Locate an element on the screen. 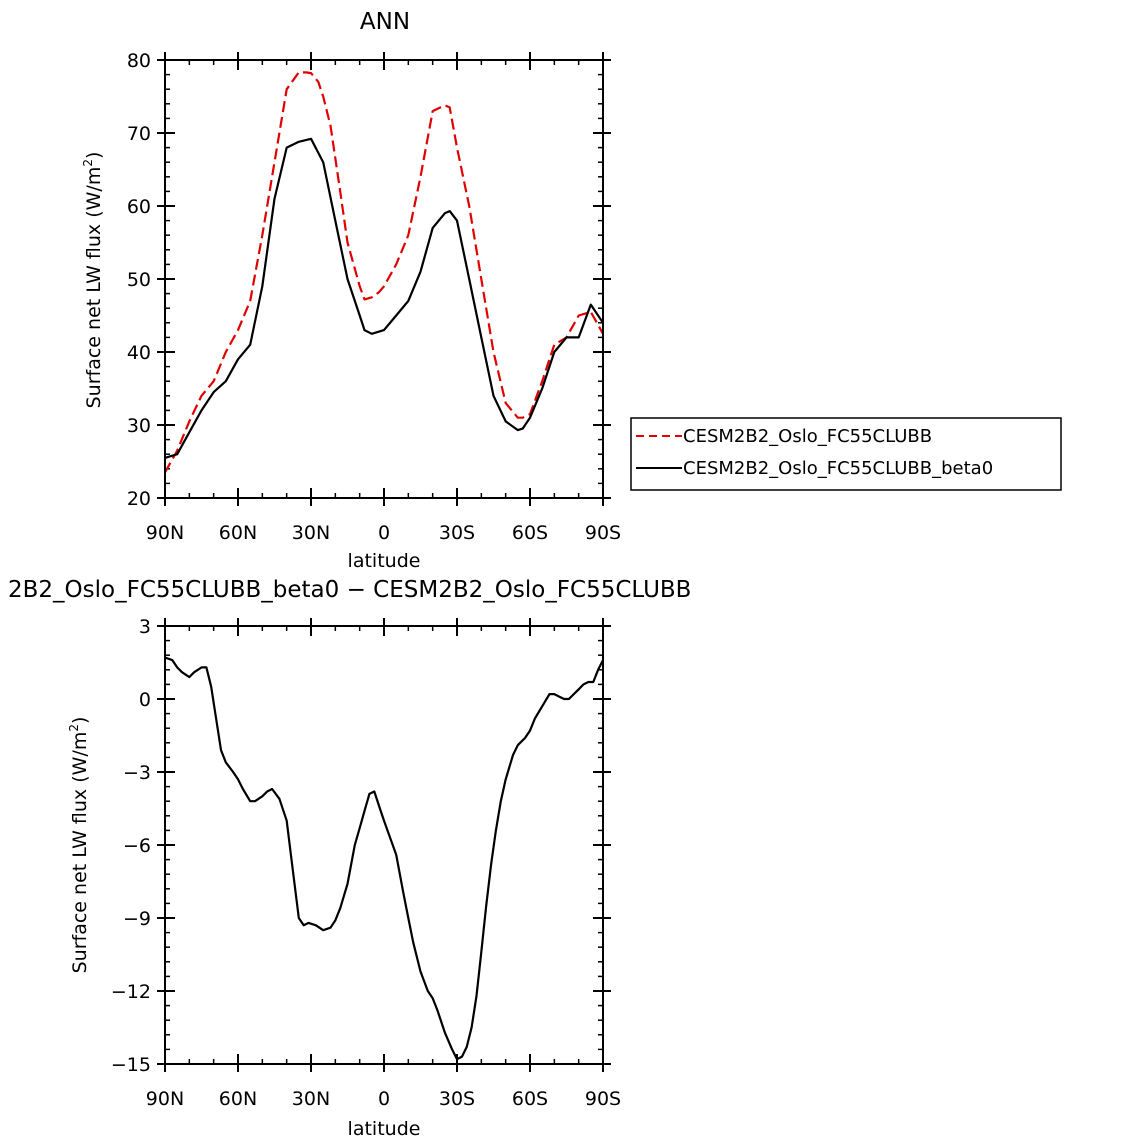  y-tick-label: 80 is located at coordinates (139, 61).